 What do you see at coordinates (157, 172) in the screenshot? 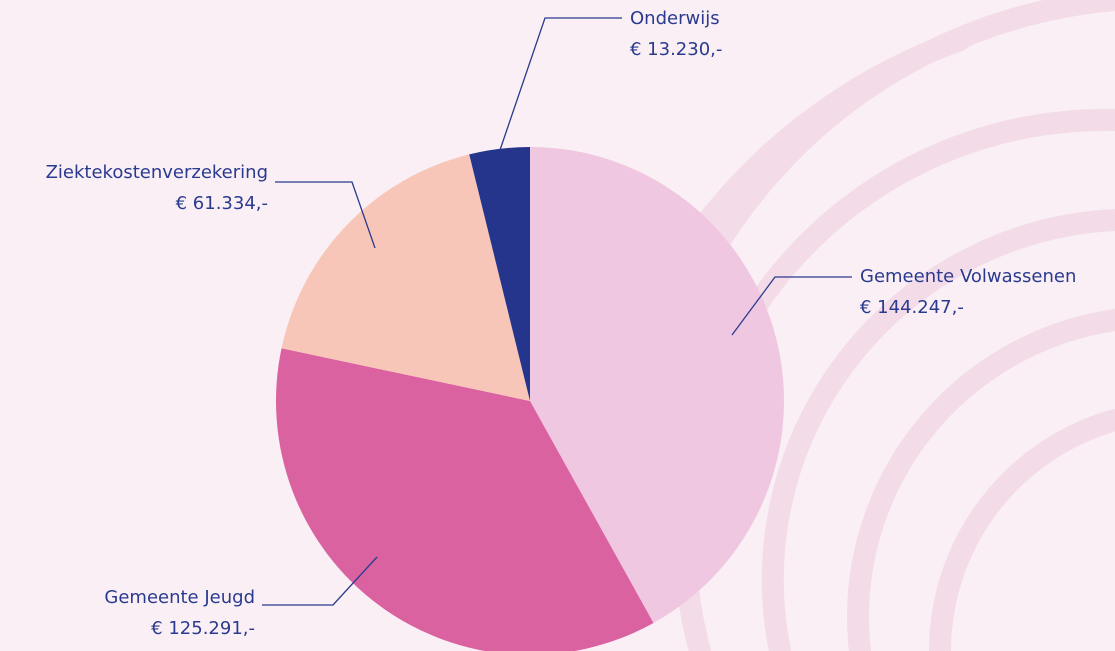
I see `slice-label: Ziektekostenverzekering` at bounding box center [157, 172].